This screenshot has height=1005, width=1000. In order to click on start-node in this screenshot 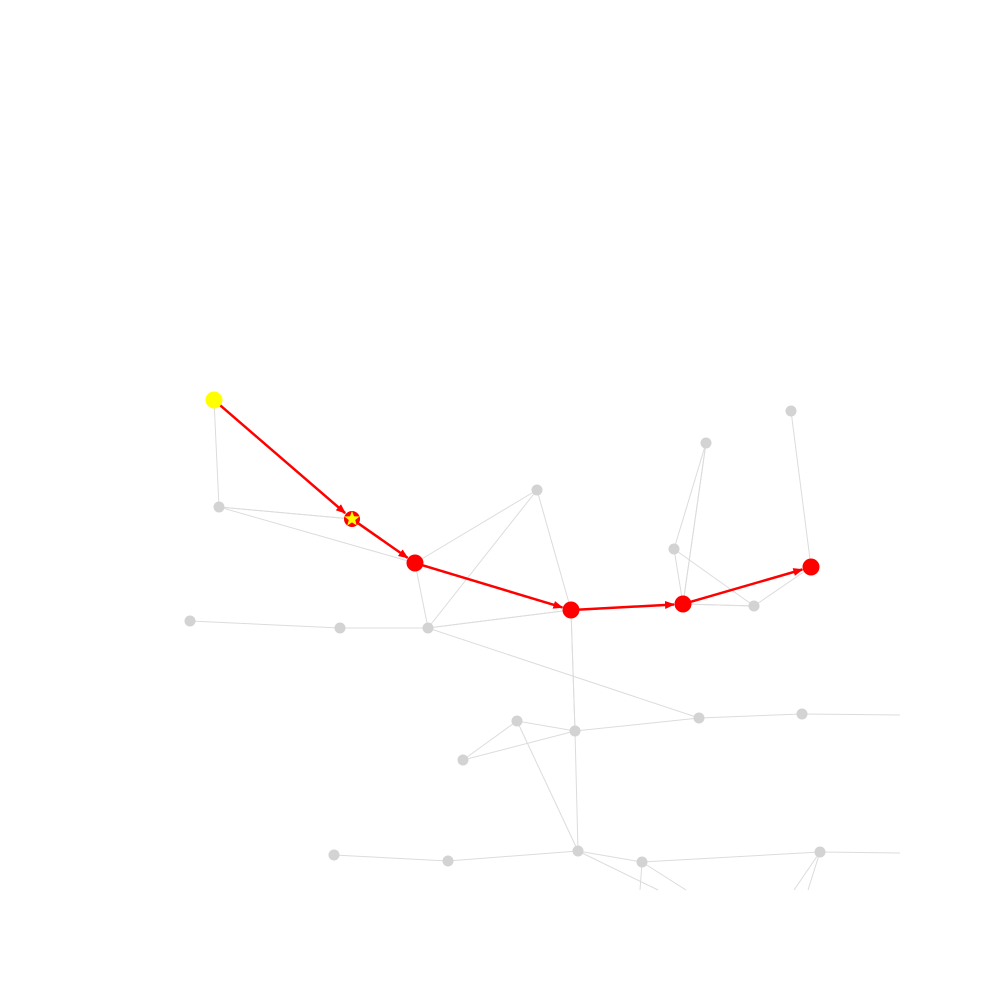, I will do `click(214, 400)`.